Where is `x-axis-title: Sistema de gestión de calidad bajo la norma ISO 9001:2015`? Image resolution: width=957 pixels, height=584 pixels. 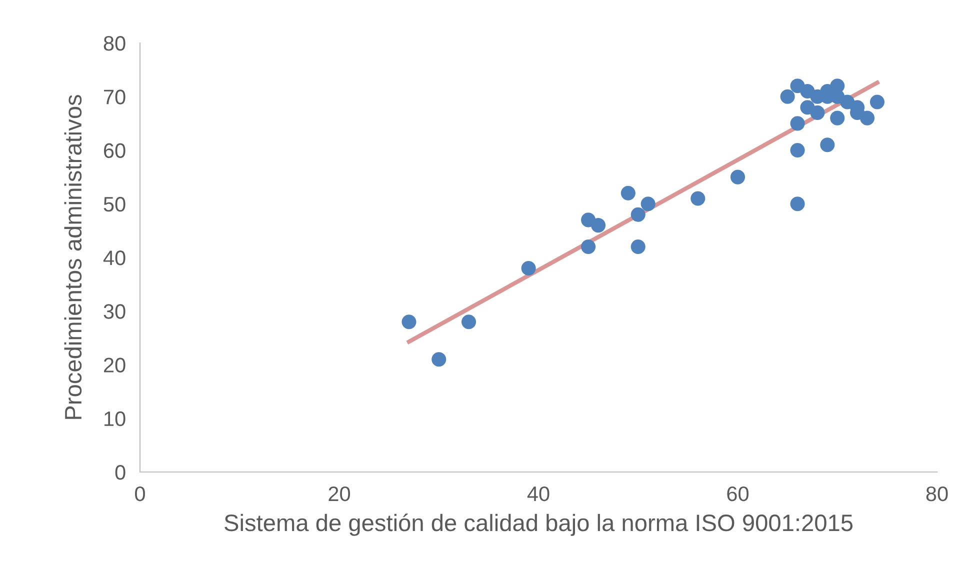 x-axis-title: Sistema de gestión de calidad bajo la norma ISO 9001:2015 is located at coordinates (538, 525).